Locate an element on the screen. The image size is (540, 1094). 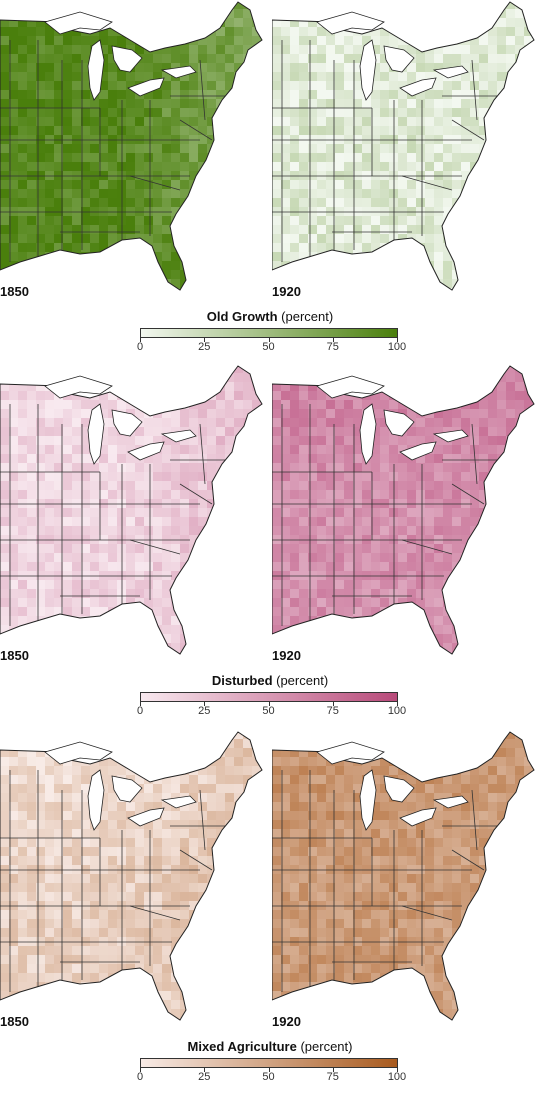
legend-mixed-agriculture: Mixed Agriculture (percent) 0 25 50 75 100 is located at coordinates (270, 1064).